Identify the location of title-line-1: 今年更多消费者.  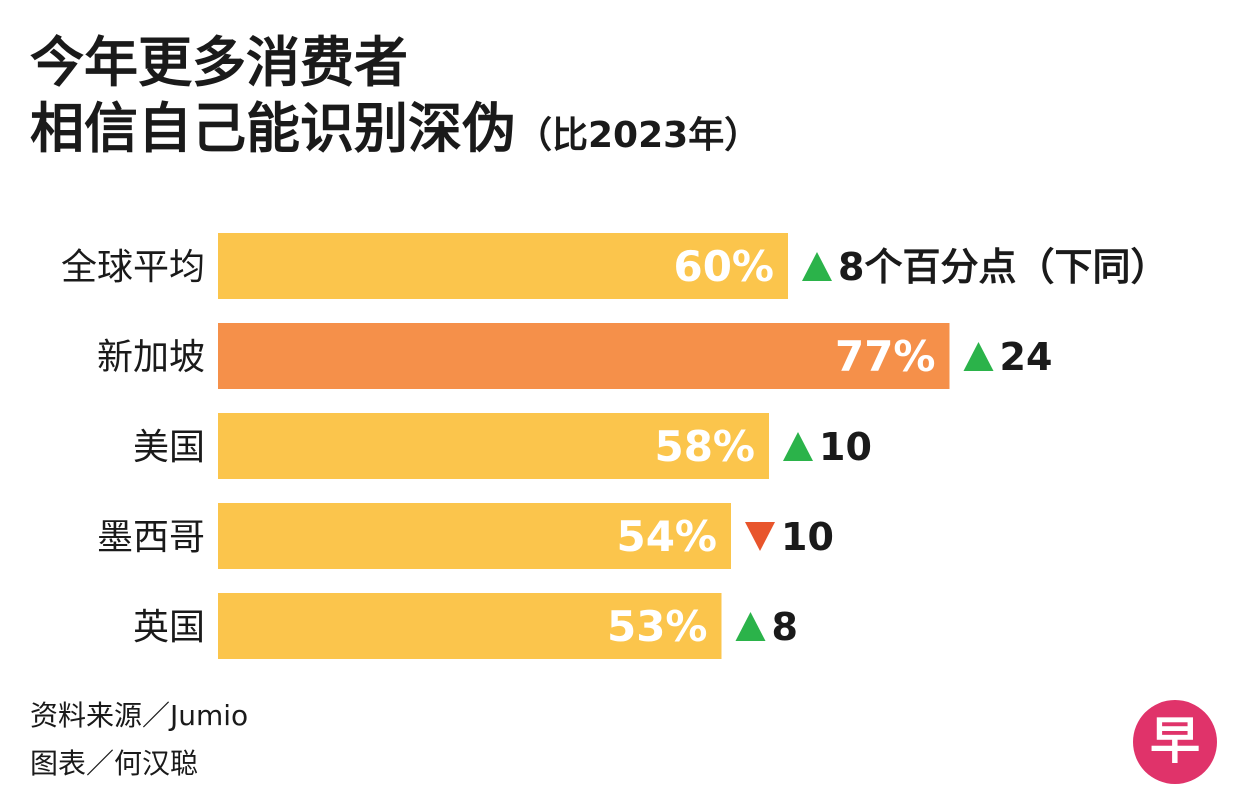
(219, 62).